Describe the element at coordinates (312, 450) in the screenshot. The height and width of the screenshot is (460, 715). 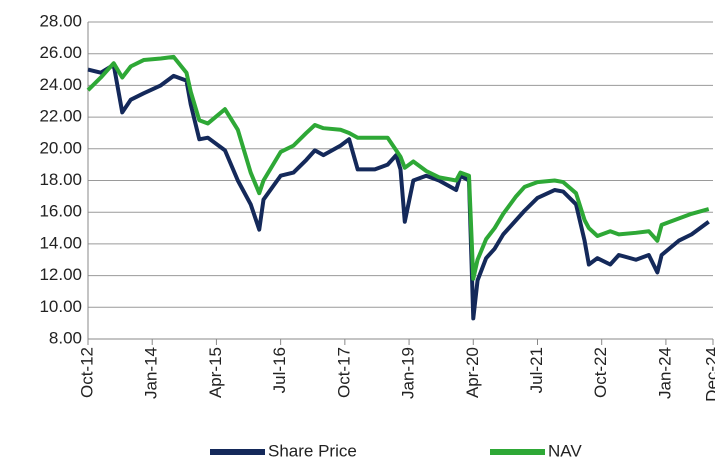
I see `legend-label: Share Price` at that location.